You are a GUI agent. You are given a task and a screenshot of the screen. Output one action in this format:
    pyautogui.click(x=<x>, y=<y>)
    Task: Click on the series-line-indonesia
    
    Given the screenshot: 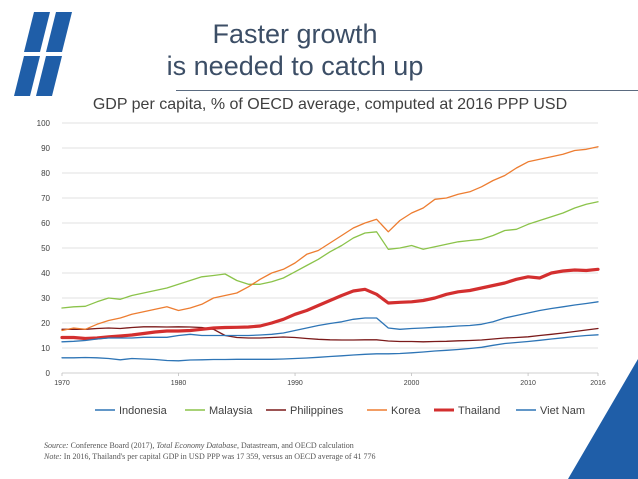 What is the action you would take?
    pyautogui.click(x=330, y=348)
    